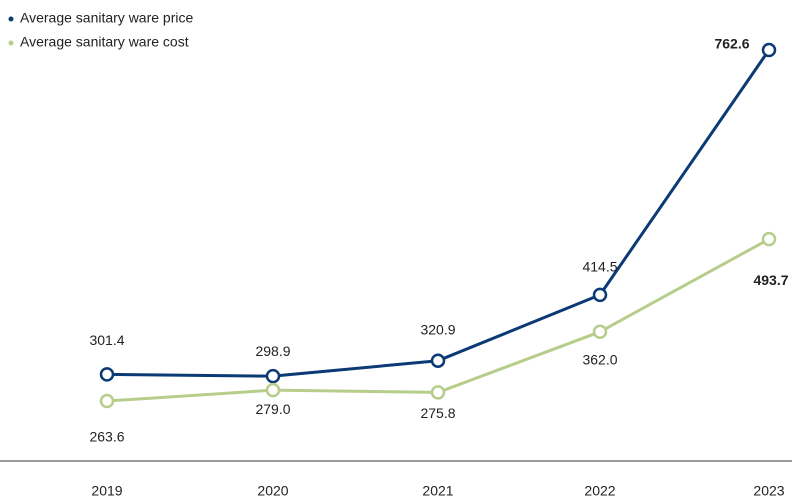 The width and height of the screenshot is (792, 503). Describe the element at coordinates (104, 42) in the screenshot. I see `legend-label: Average sanitary ware cost` at that location.